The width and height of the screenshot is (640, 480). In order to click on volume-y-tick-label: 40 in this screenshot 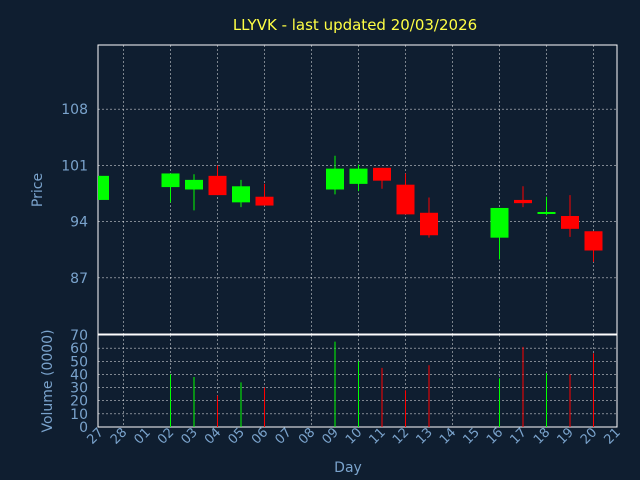, I will do `click(79, 375)`.